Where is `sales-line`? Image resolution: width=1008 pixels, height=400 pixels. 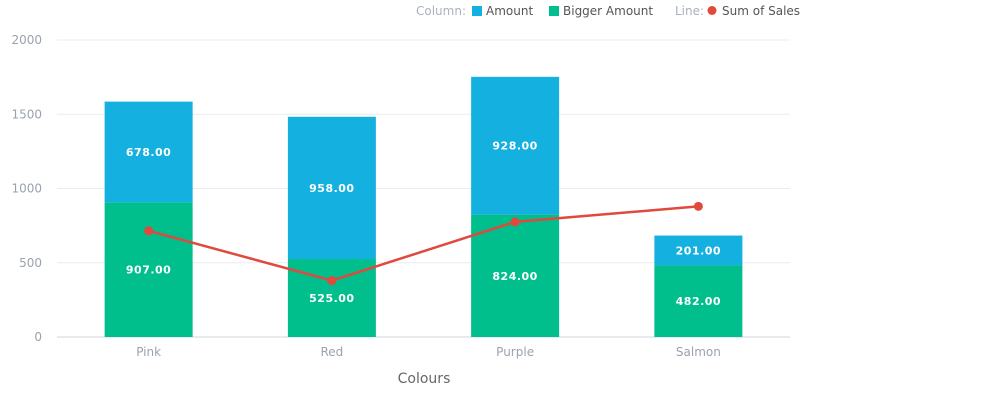 sales-line is located at coordinates (423, 243).